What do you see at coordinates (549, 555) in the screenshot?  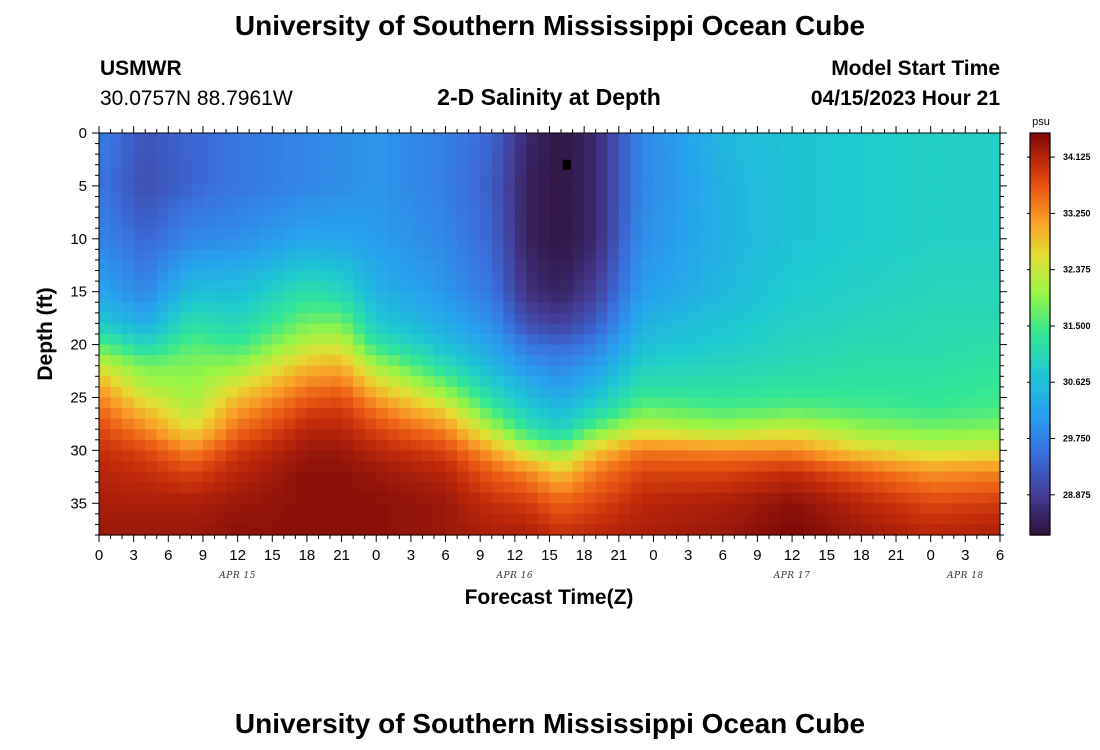 I see `x-tick-label: 15` at bounding box center [549, 555].